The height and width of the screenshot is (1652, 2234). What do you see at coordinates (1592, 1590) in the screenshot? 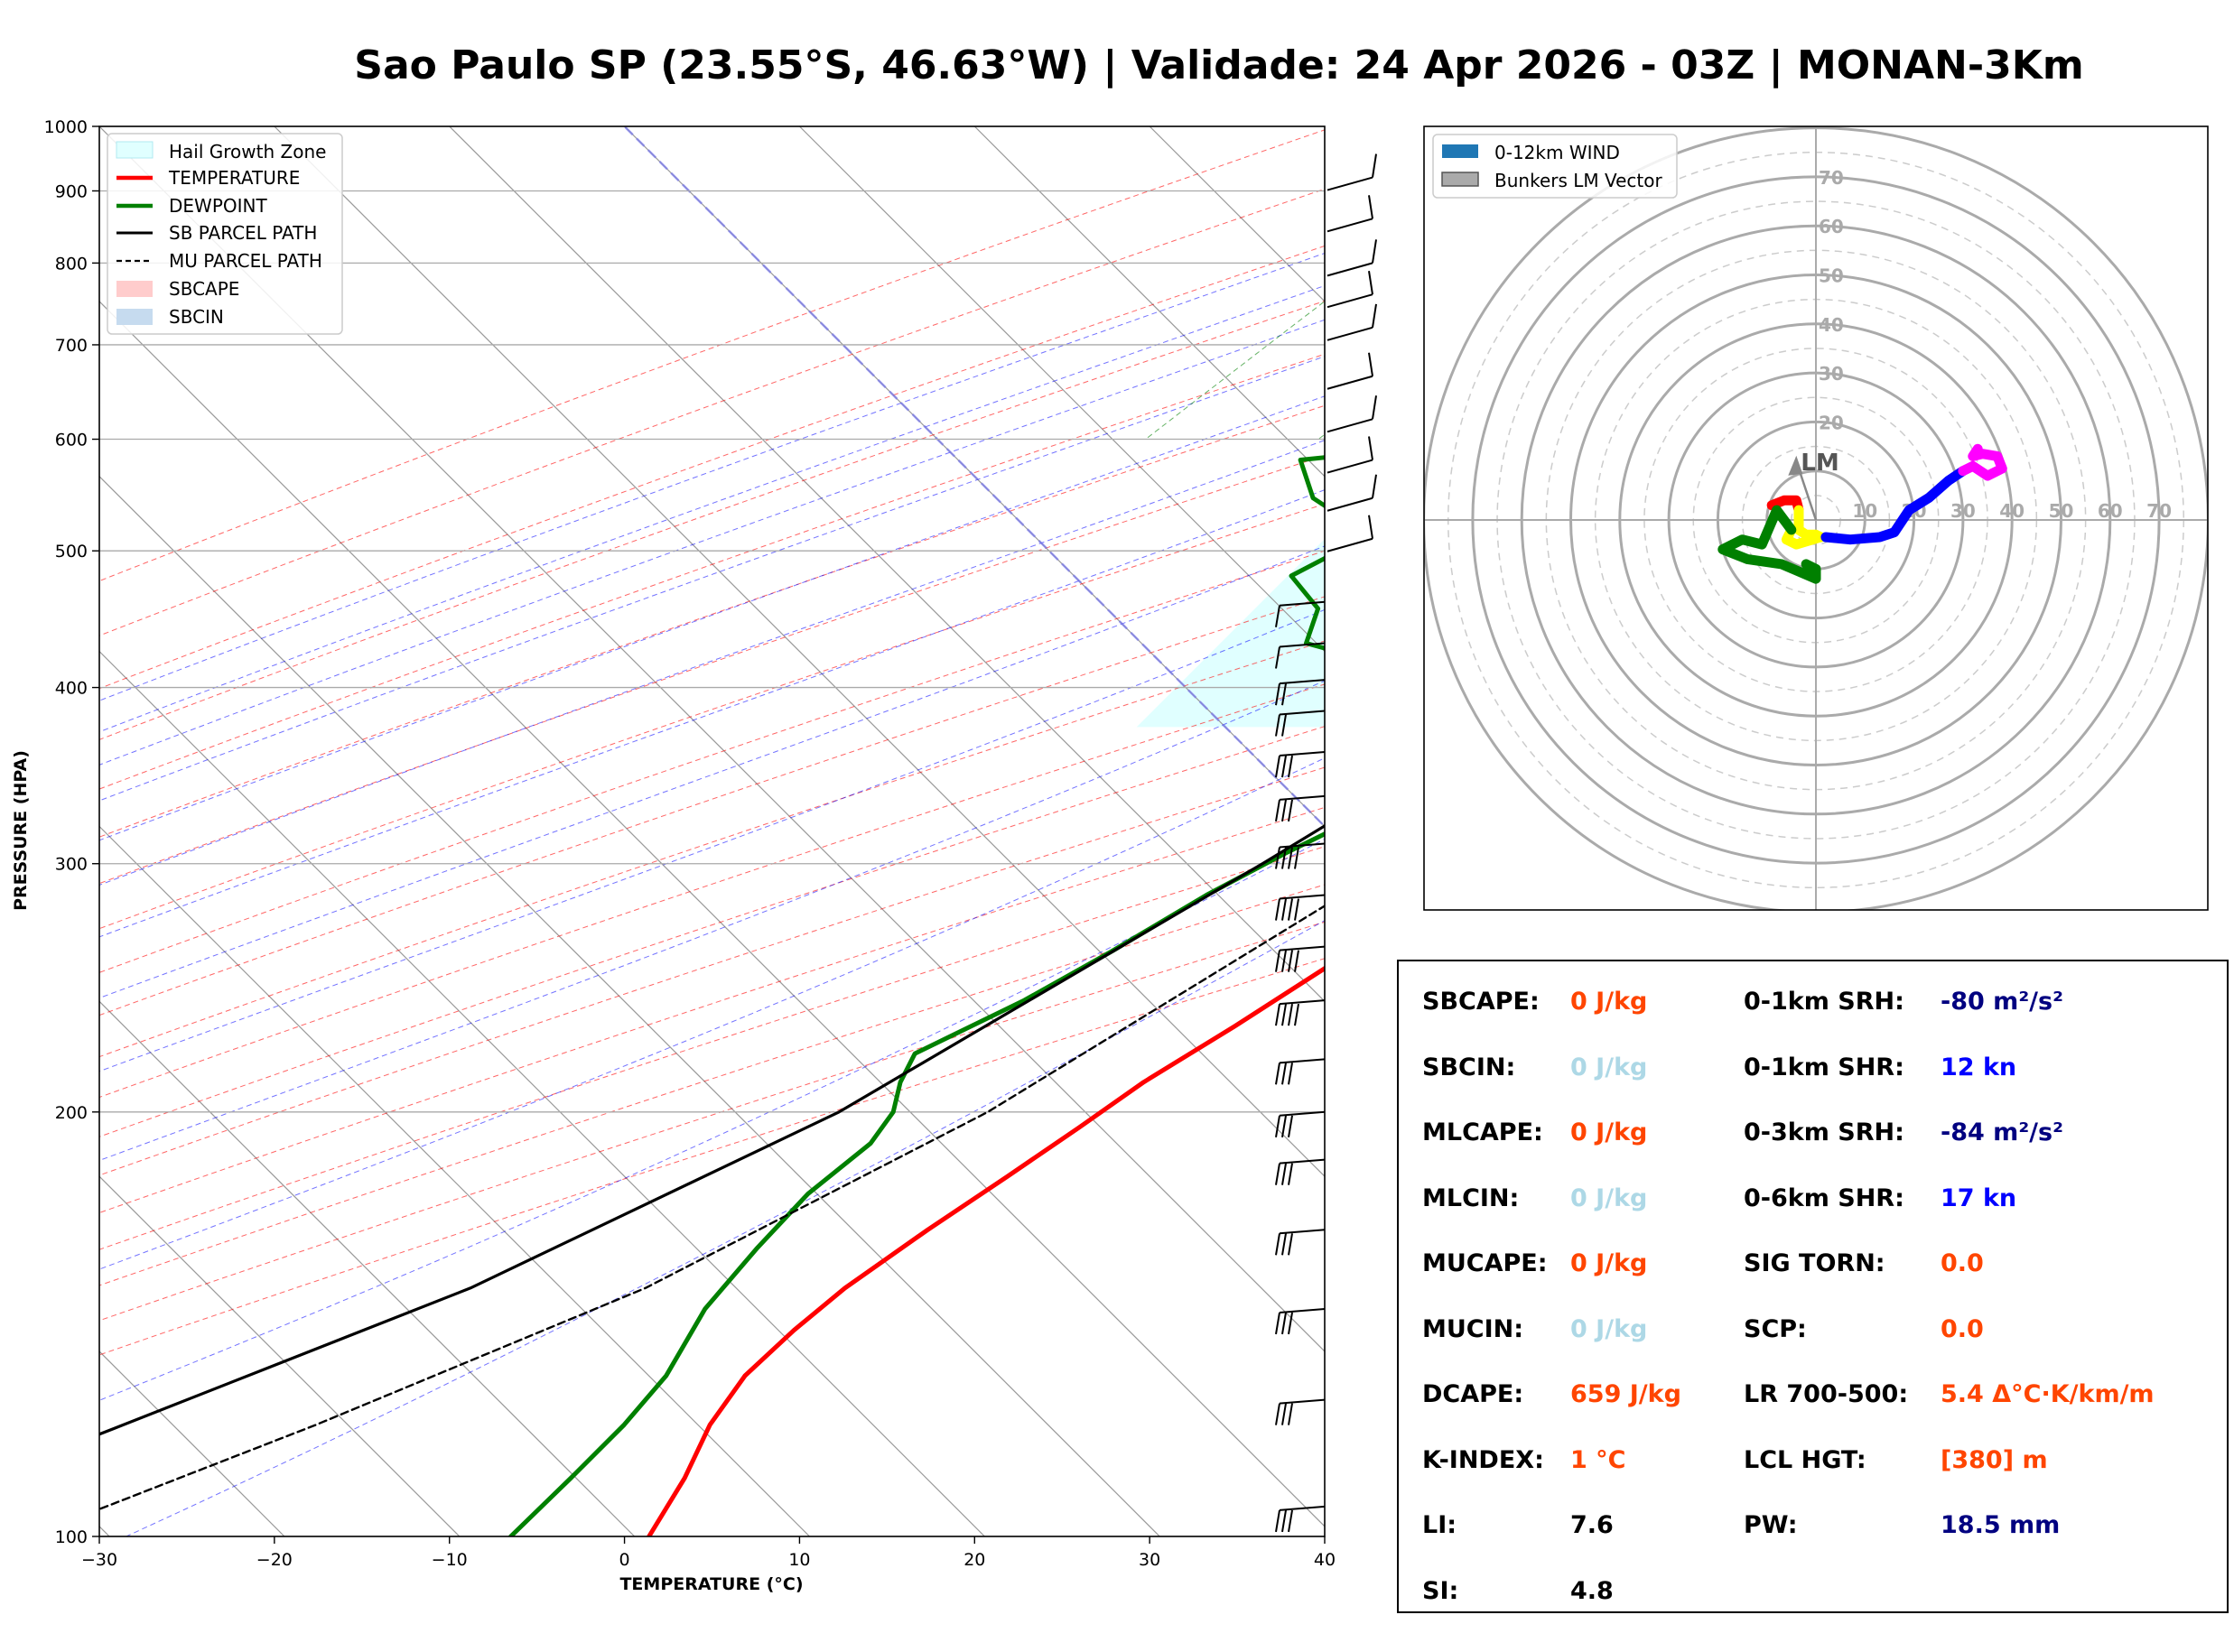
I see `param-value-left-9: 4.8` at bounding box center [1592, 1590].